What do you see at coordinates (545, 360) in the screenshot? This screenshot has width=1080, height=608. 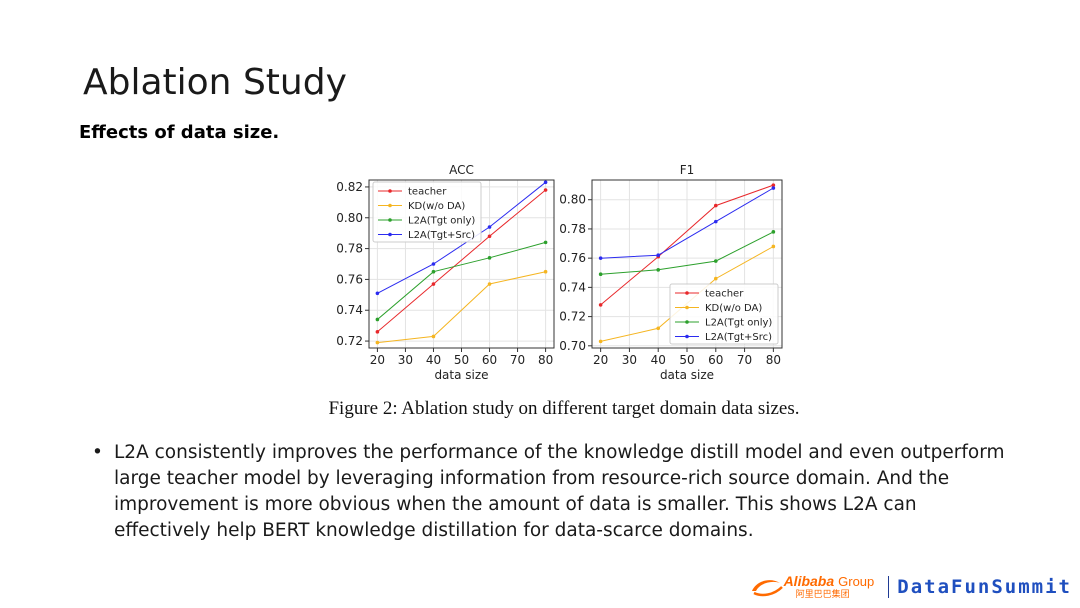 I see `chart0-x-tick-label: 80` at bounding box center [545, 360].